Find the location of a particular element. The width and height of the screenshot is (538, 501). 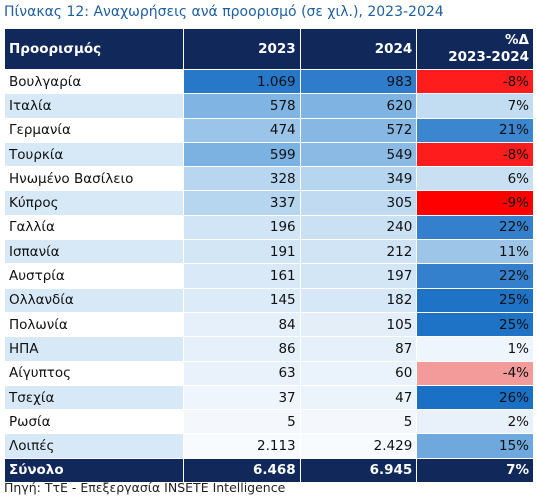

total-2023: 6.468 is located at coordinates (242, 470).